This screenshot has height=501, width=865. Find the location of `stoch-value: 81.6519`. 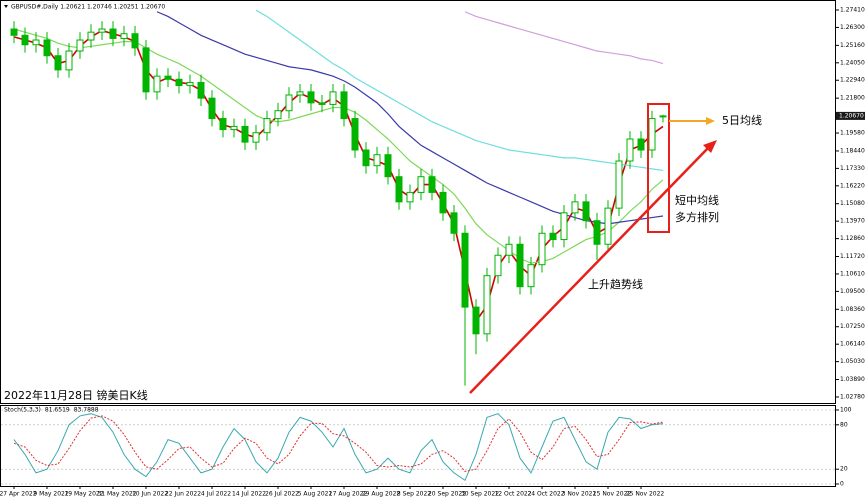

stoch-value: 81.6519 is located at coordinates (57, 410).